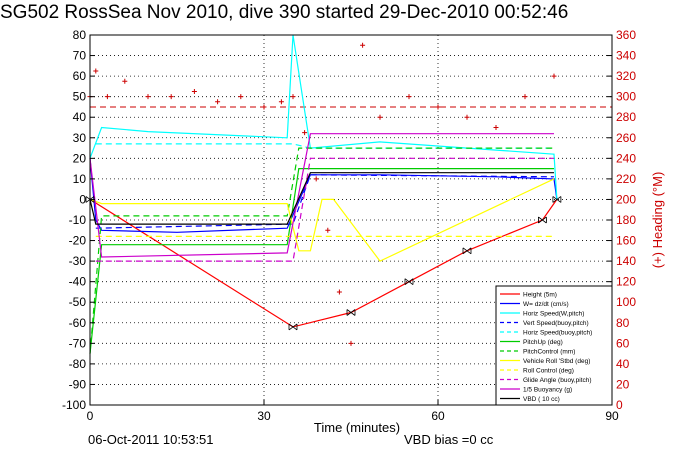 The height and width of the screenshot is (454, 681). What do you see at coordinates (78, 220) in the screenshot?
I see `y-tick-label: -10` at bounding box center [78, 220].